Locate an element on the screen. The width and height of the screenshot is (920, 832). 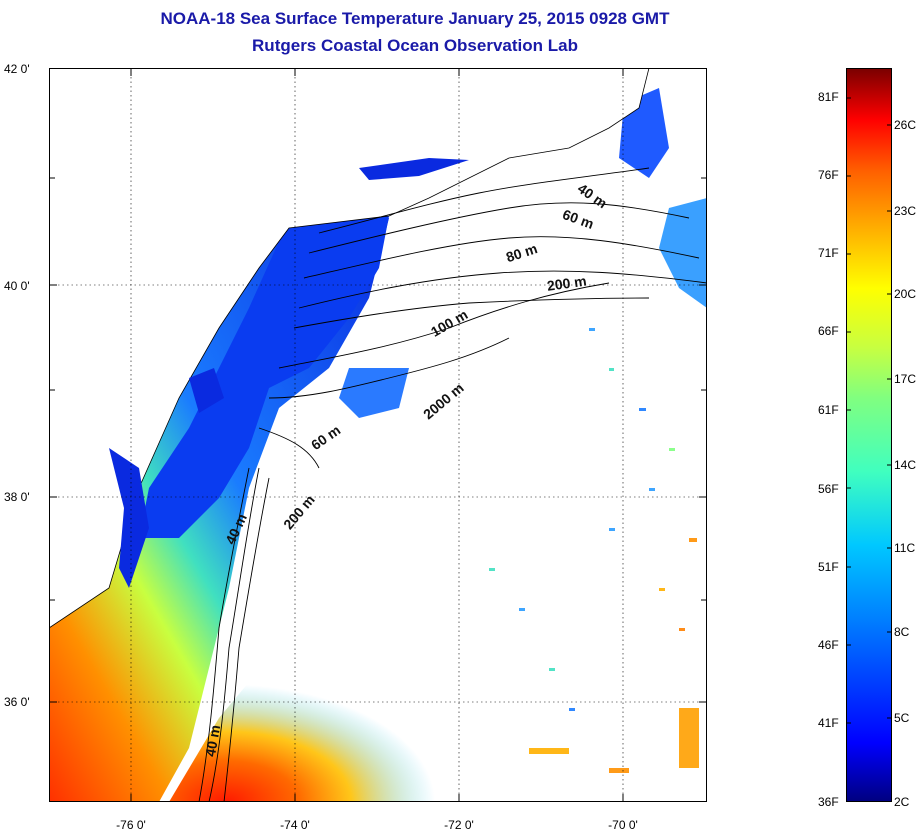
lat-label-36: 36 0' is located at coordinates (17, 702).